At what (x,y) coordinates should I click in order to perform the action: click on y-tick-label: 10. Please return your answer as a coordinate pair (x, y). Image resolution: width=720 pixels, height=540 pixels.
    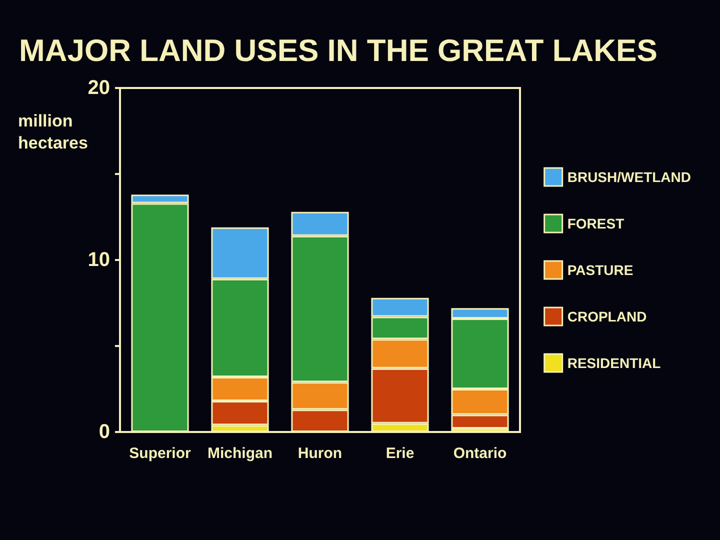
    Looking at the image, I should click on (99, 260).